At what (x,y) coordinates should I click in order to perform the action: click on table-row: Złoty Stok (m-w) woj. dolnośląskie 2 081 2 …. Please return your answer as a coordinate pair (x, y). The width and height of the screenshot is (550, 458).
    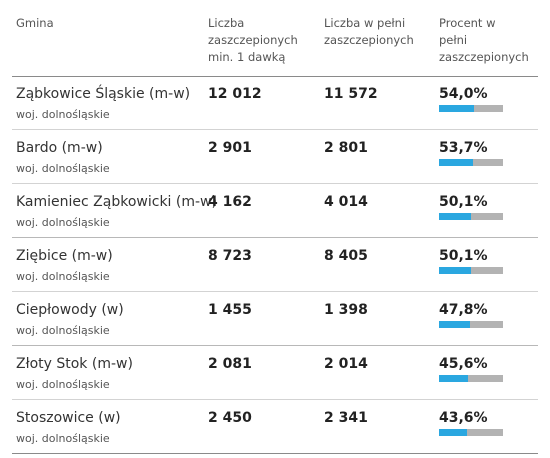
    Looking at the image, I should click on (275, 373).